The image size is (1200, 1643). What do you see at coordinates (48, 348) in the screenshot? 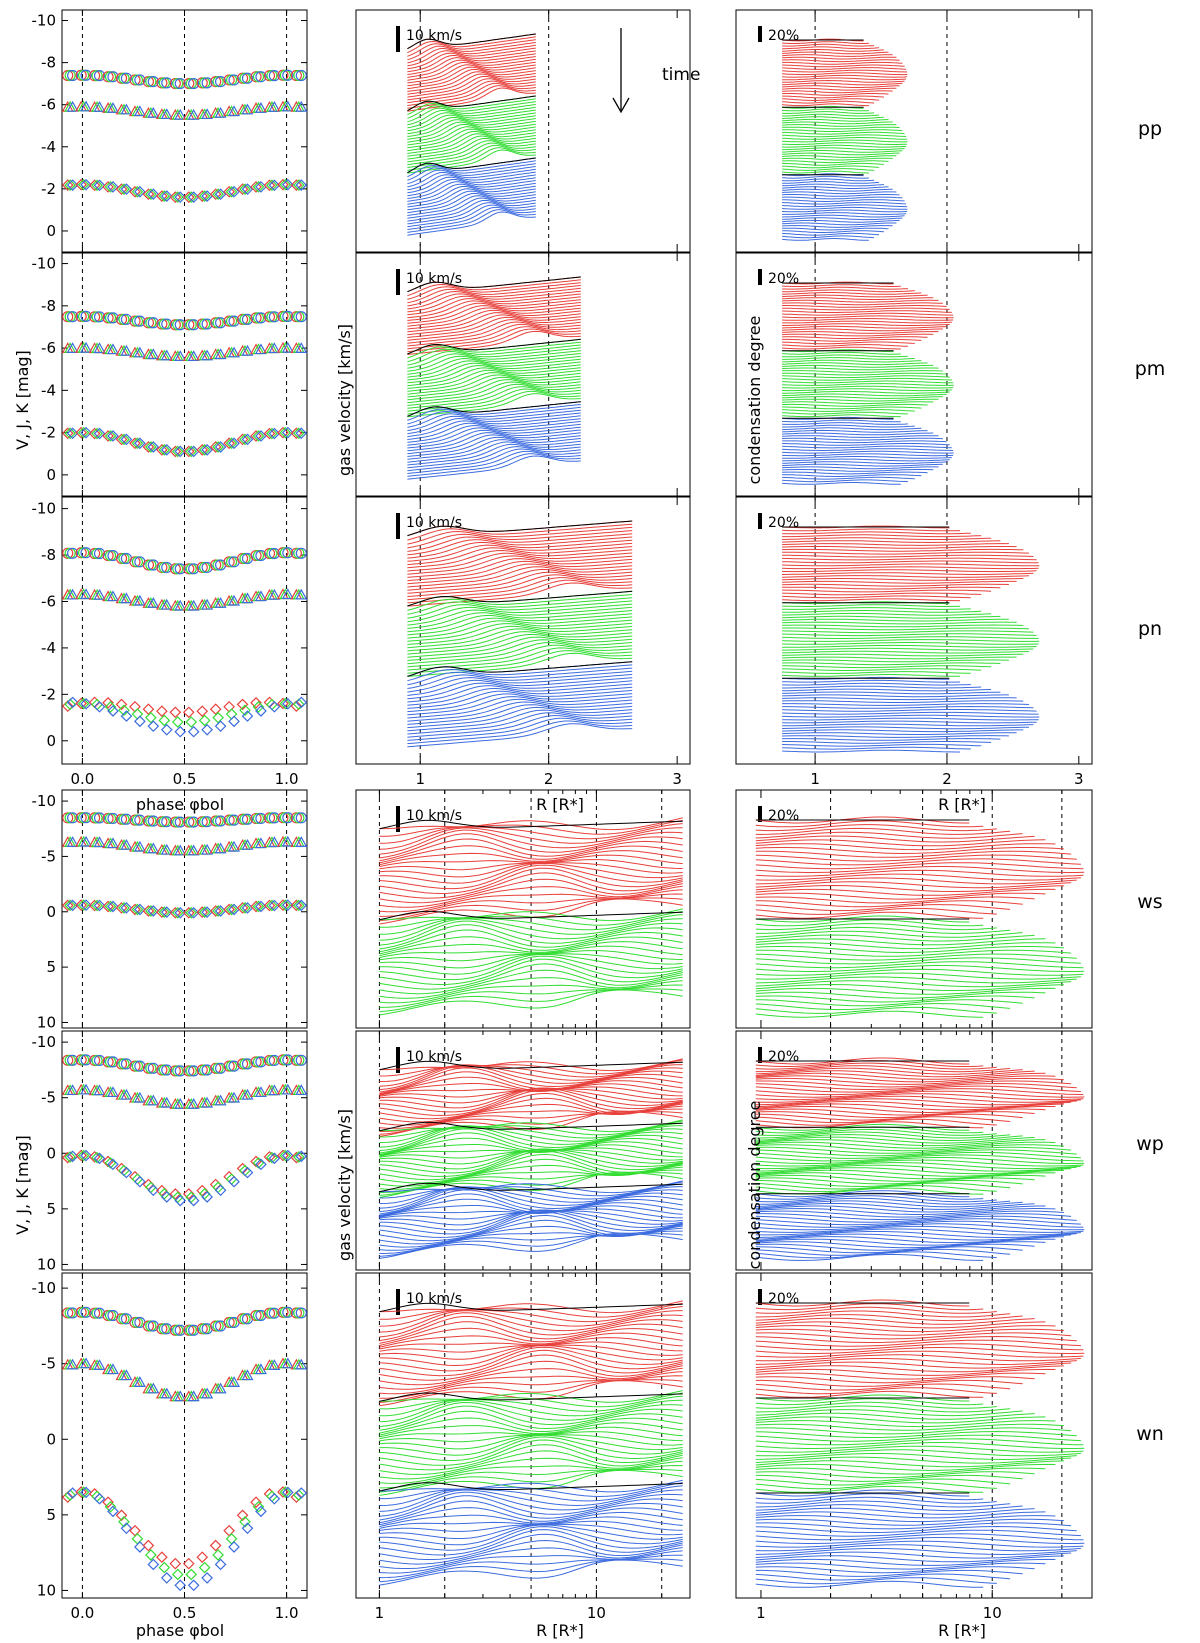
I see `mag-ytick-label: -6` at bounding box center [48, 348].